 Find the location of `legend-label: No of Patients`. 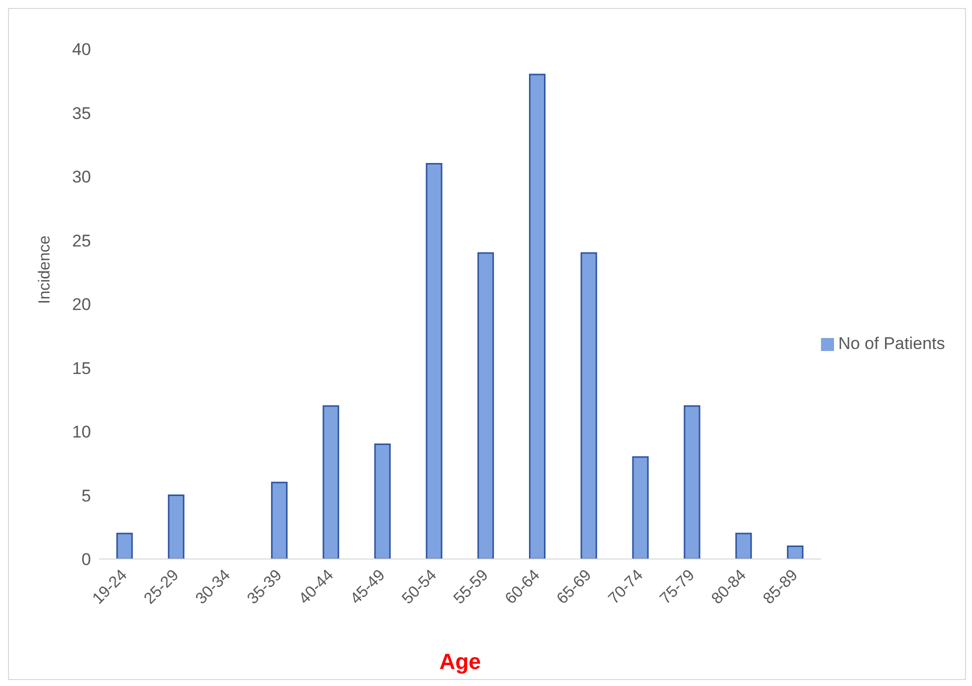

legend-label: No of Patients is located at coordinates (891, 343).